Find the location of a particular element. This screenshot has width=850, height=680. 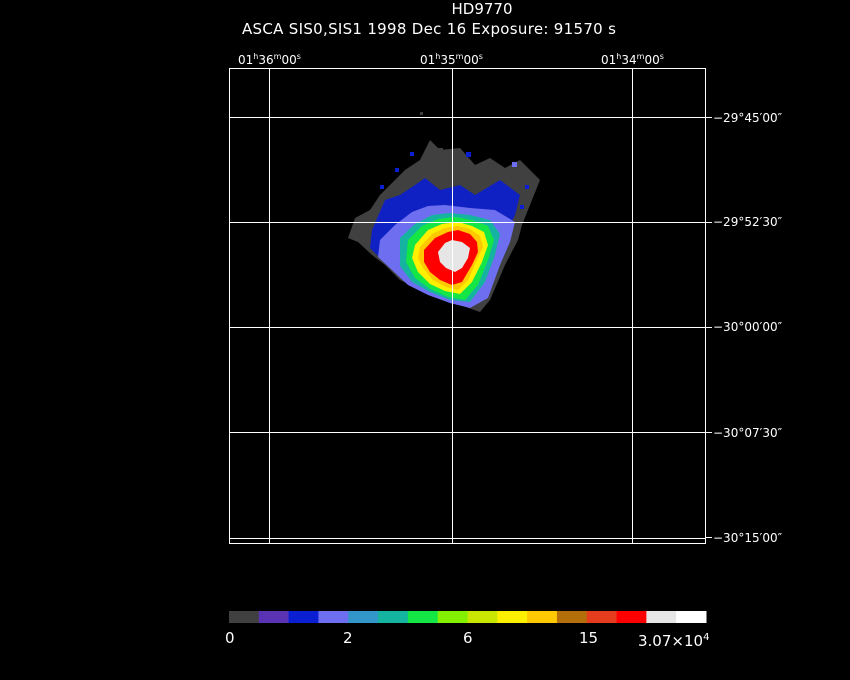

dec-label-2: −29°52′30″ is located at coordinates (748, 222).